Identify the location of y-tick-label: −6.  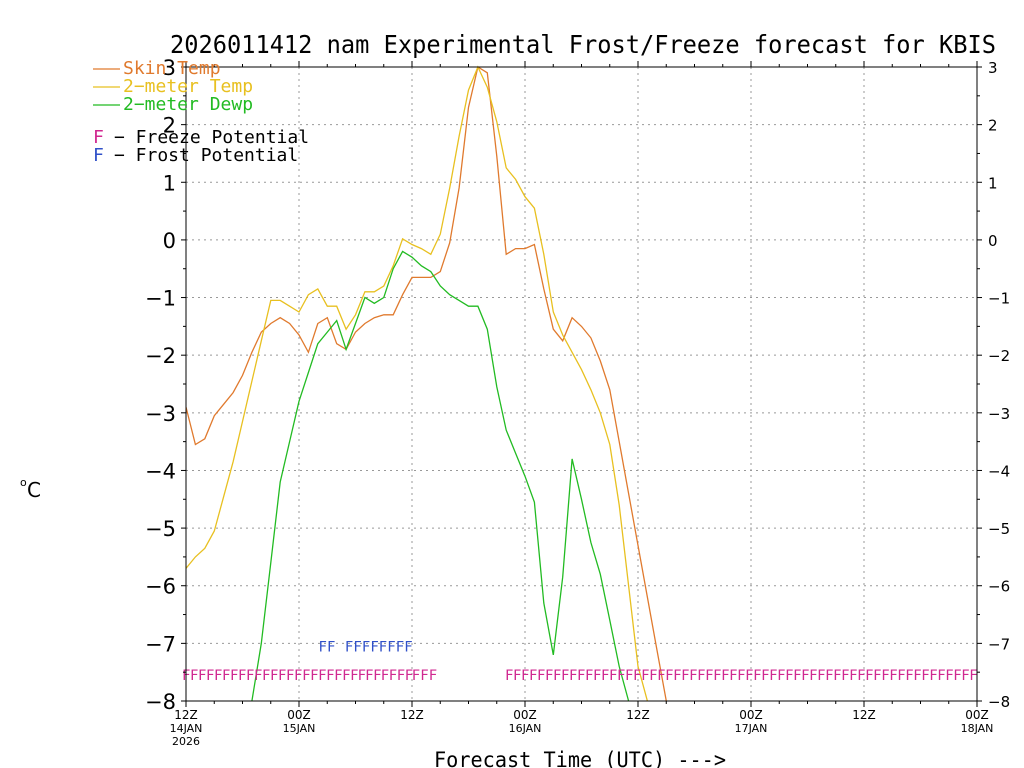
(160, 587).